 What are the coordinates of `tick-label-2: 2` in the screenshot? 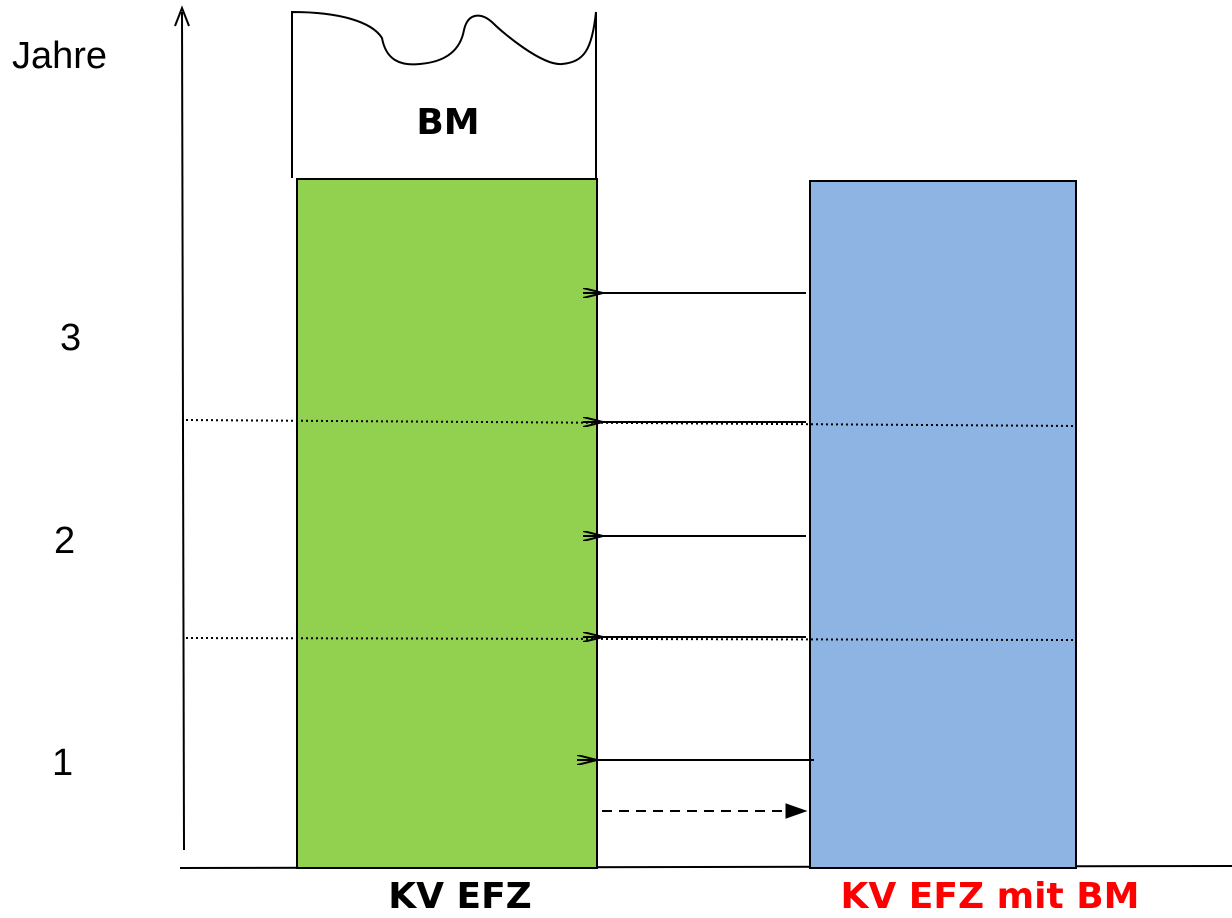 It's located at (64, 541).